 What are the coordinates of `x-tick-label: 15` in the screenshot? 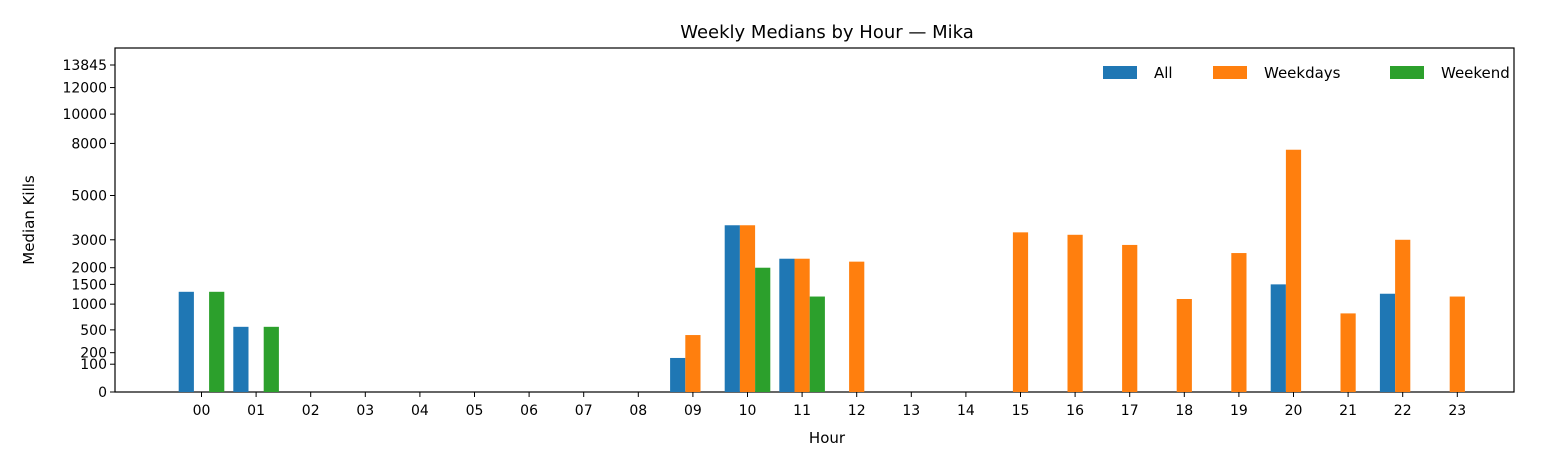 It's located at (1021, 411).